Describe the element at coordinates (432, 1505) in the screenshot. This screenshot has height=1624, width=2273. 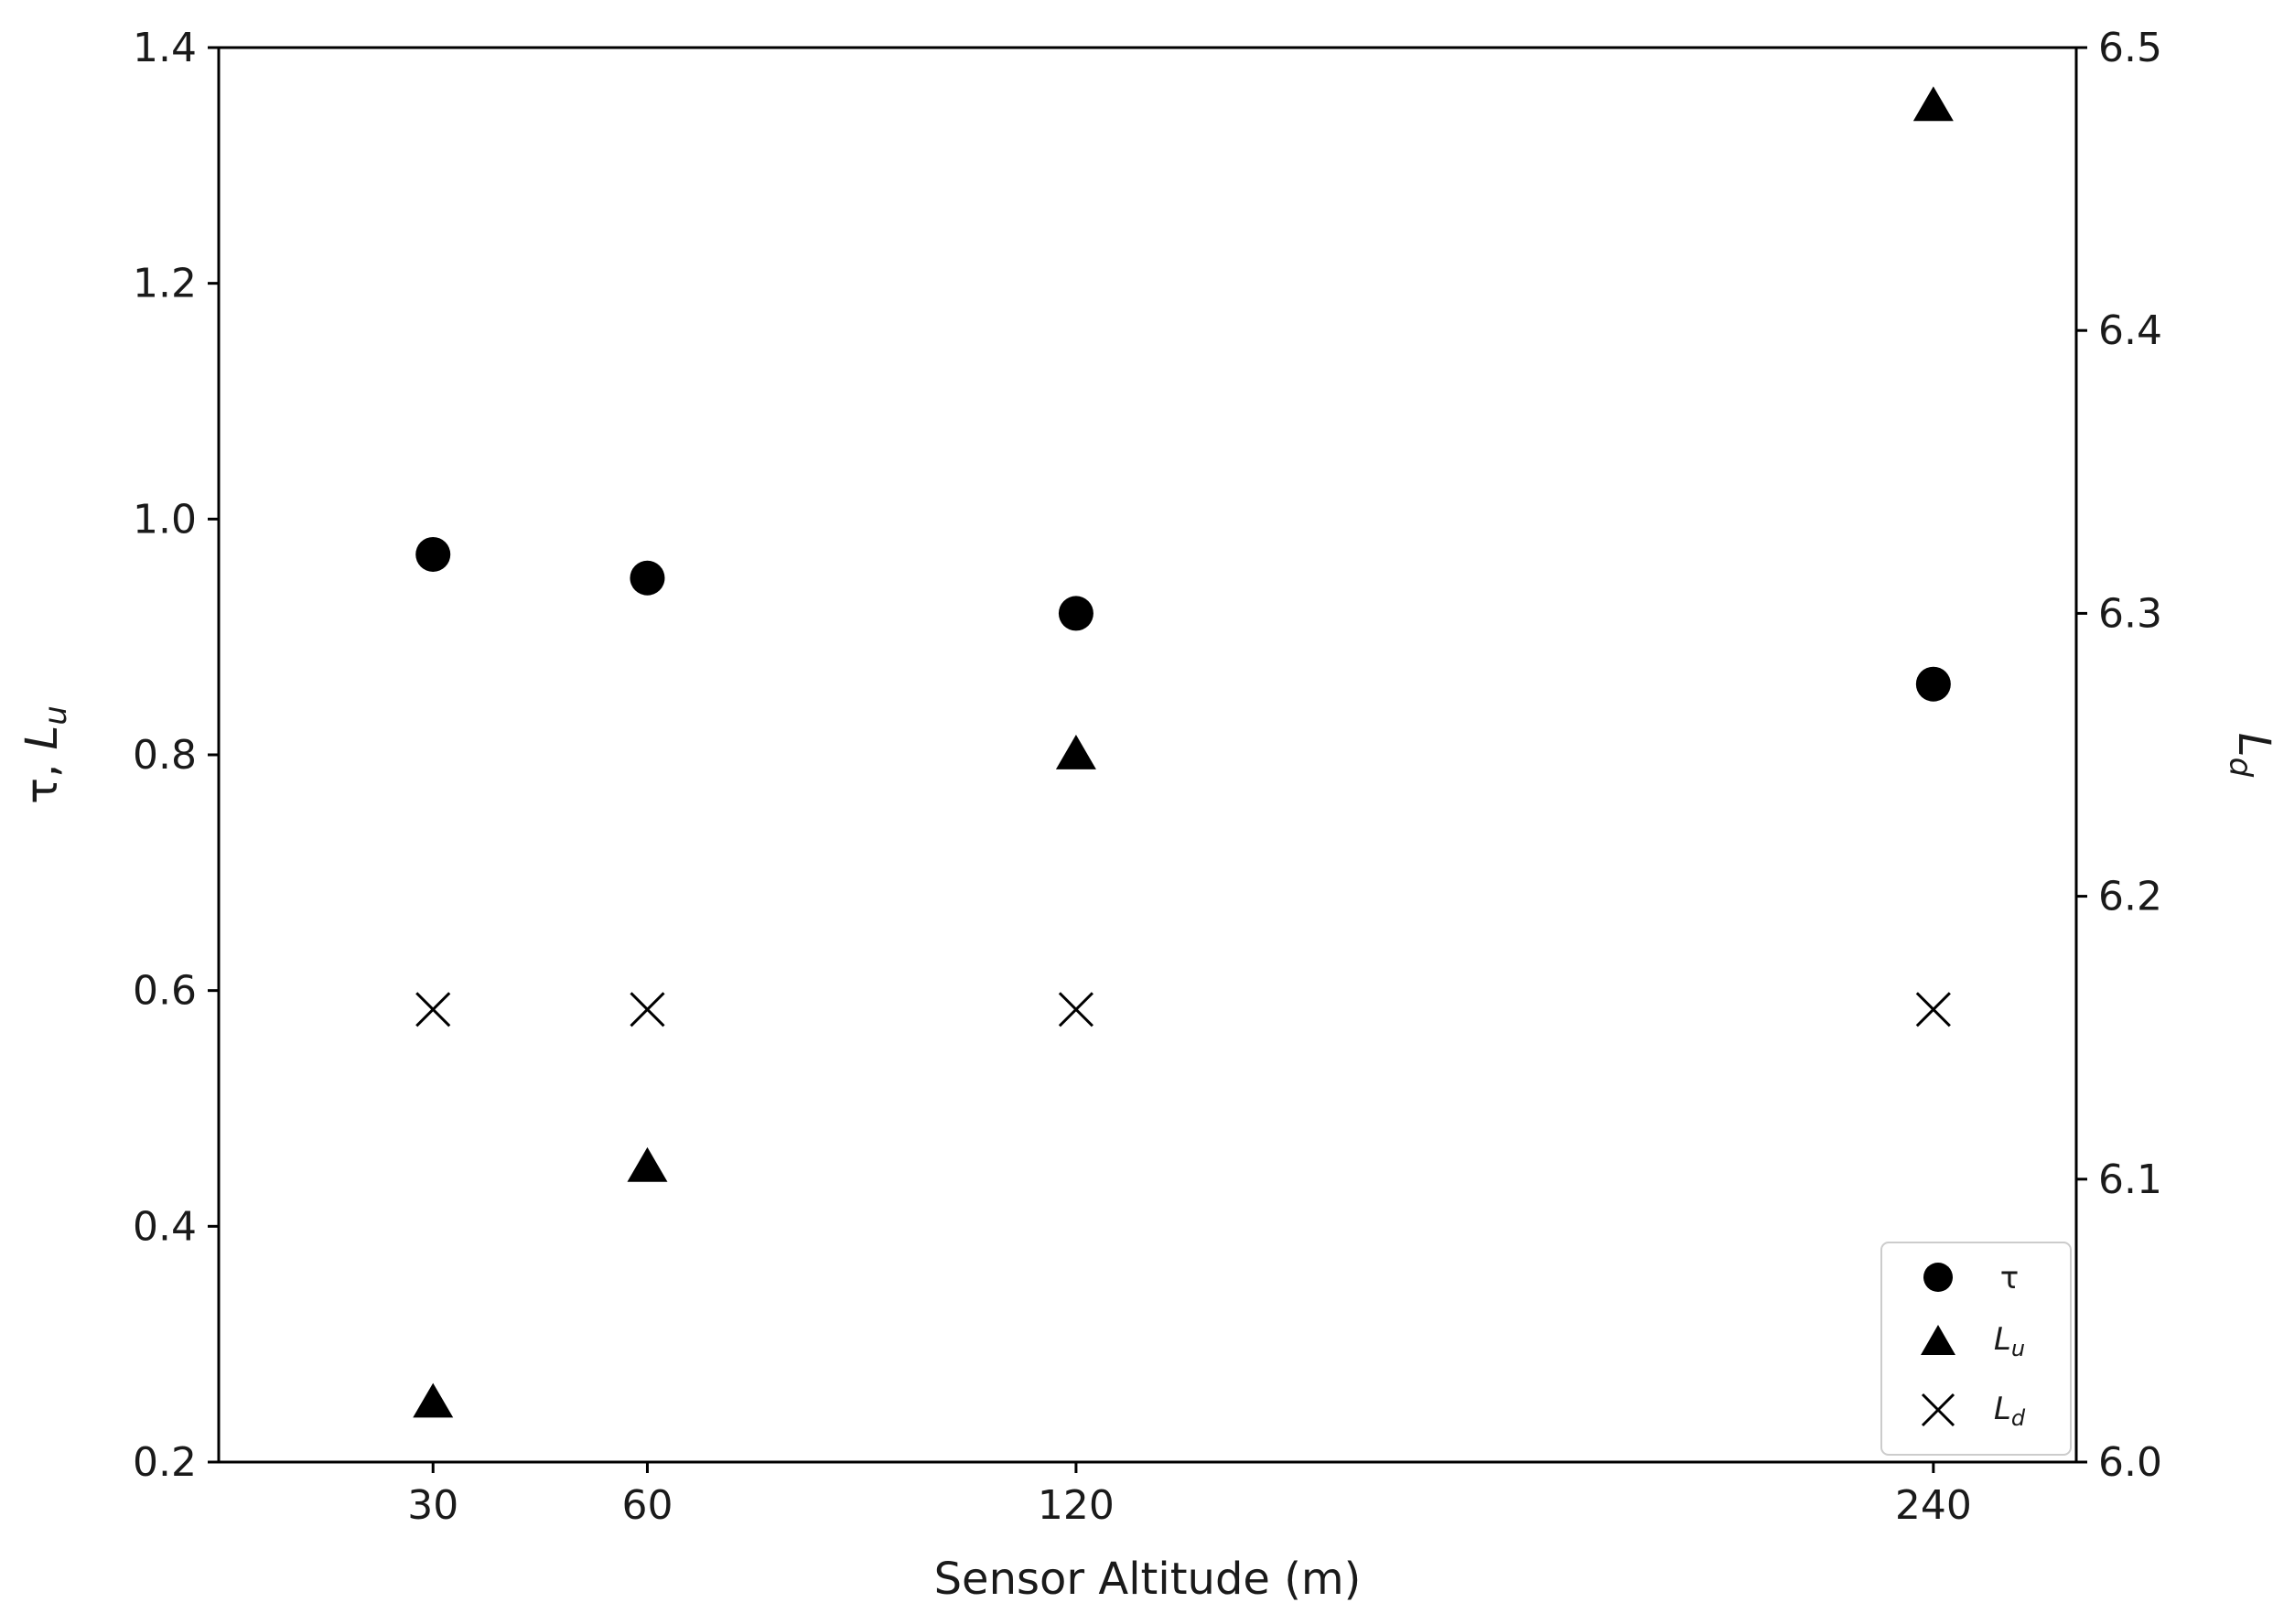
I see `x-tick-label: 30` at that location.